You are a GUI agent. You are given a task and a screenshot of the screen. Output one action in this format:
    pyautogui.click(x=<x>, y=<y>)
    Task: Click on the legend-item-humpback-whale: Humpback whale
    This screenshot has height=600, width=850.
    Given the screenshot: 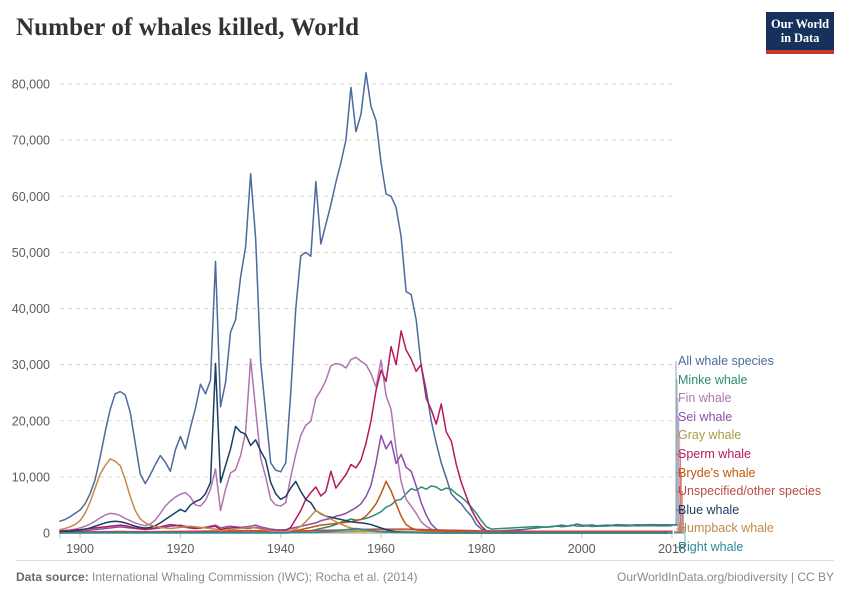 What is the action you would take?
    pyautogui.click(x=764, y=528)
    